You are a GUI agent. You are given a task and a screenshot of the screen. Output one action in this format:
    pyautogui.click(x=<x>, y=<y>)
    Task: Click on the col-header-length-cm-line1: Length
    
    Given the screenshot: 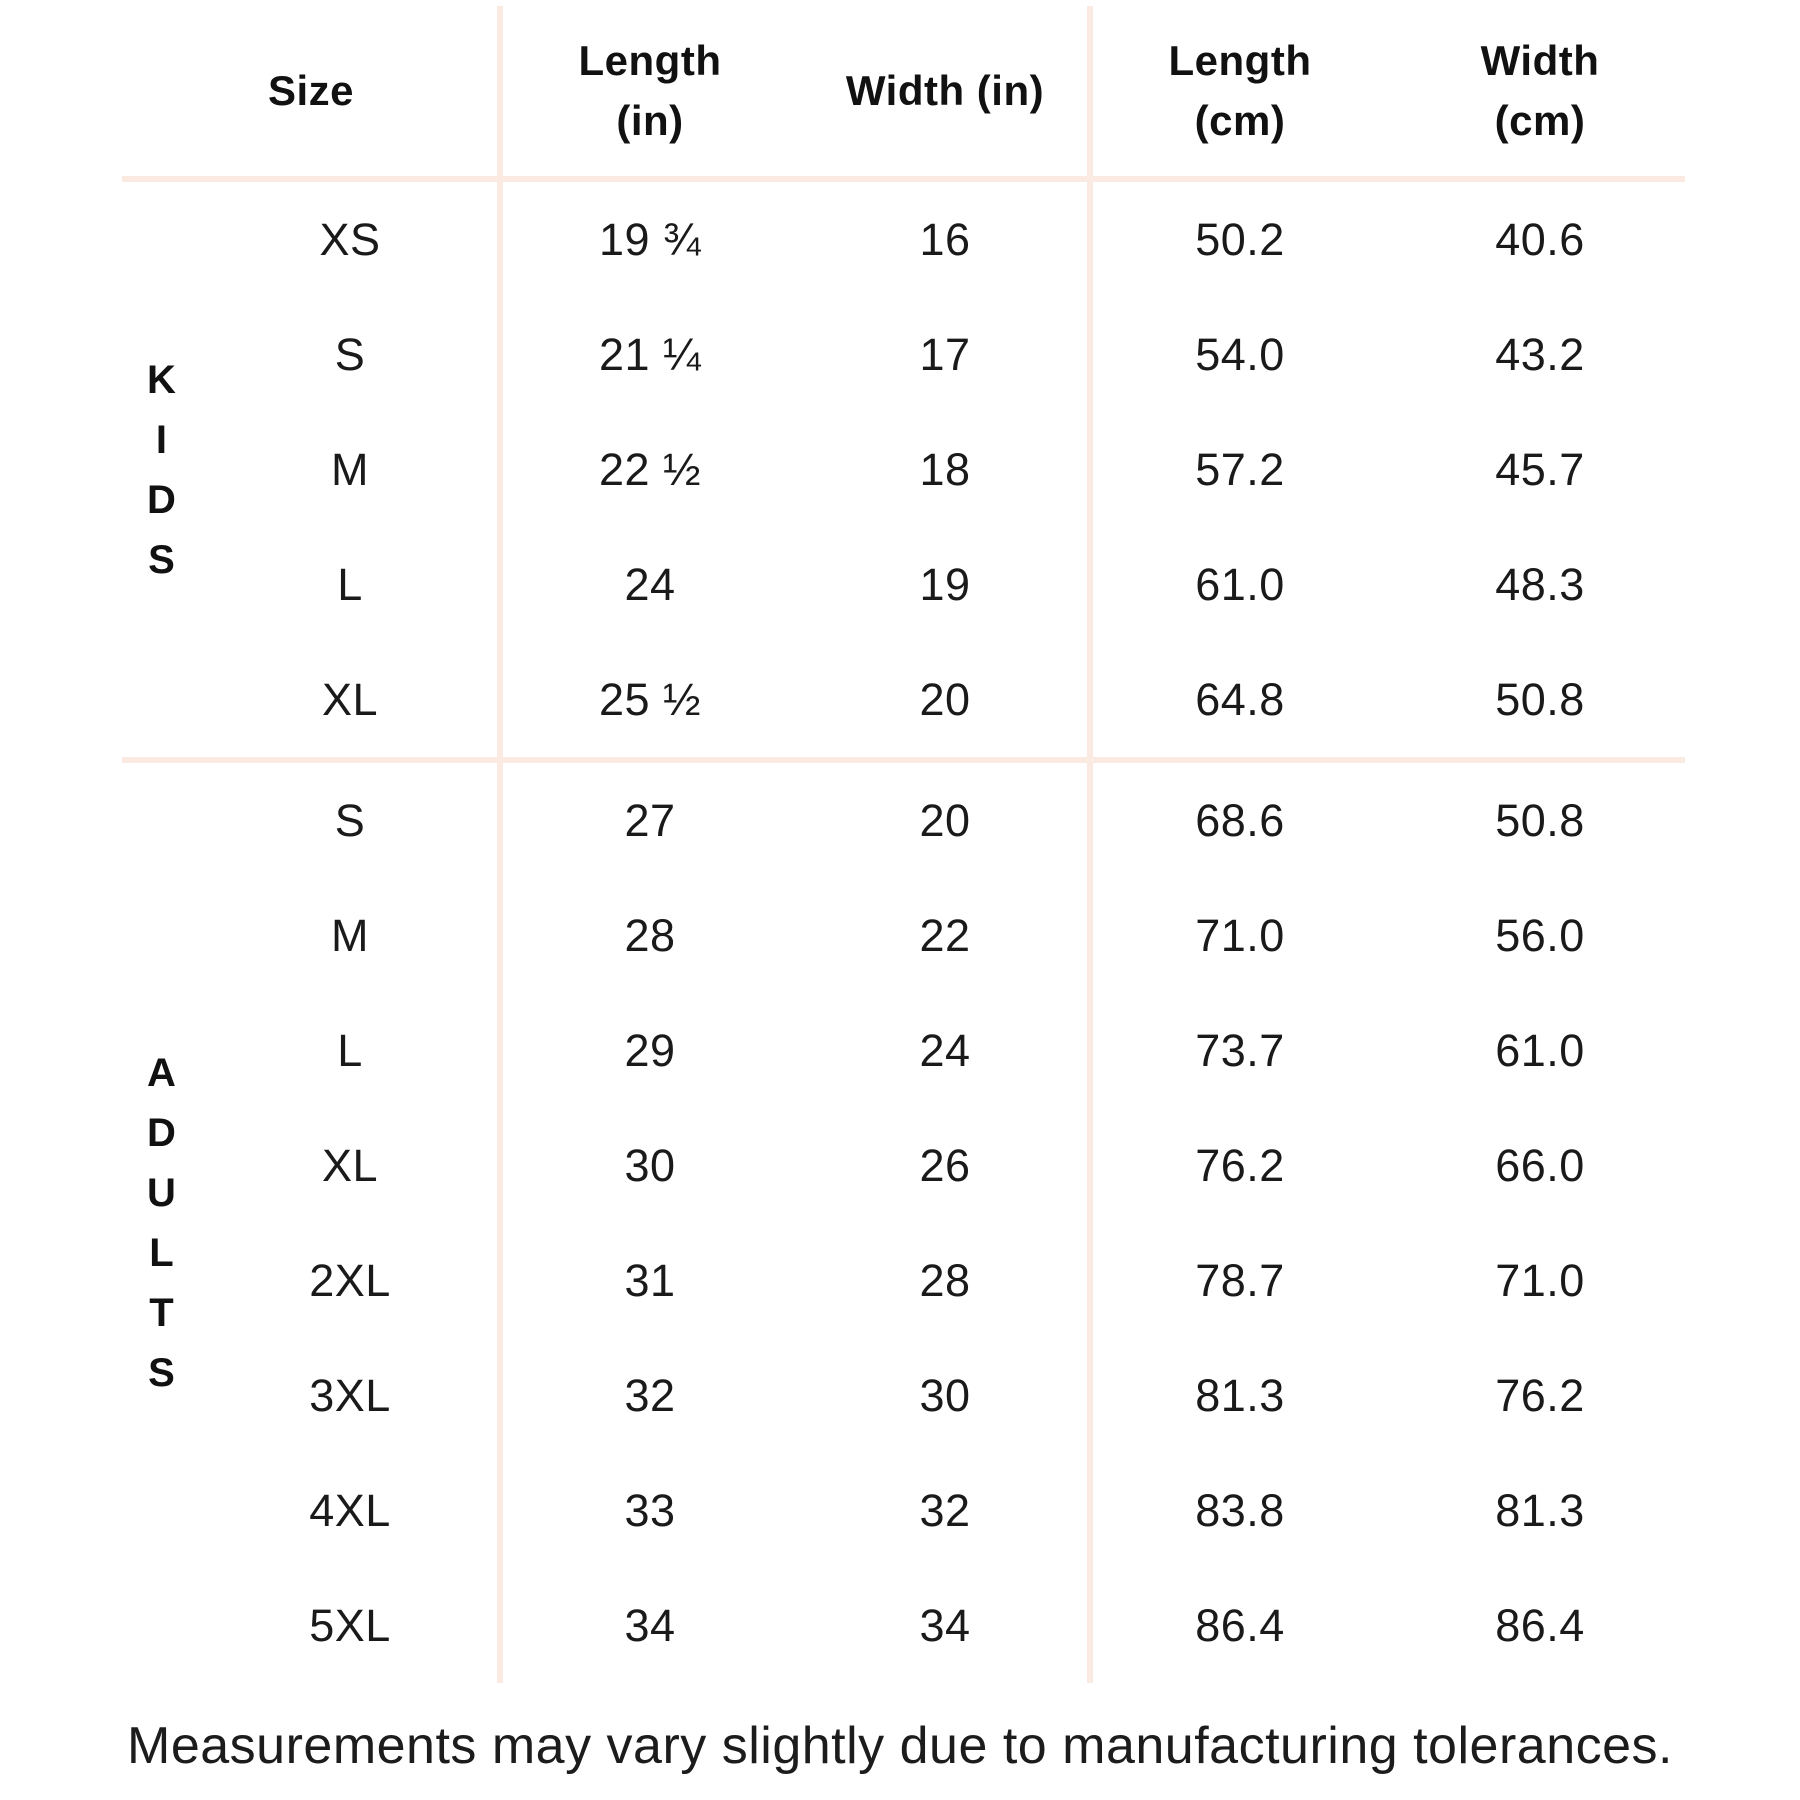 What is the action you would take?
    pyautogui.click(x=1240, y=60)
    